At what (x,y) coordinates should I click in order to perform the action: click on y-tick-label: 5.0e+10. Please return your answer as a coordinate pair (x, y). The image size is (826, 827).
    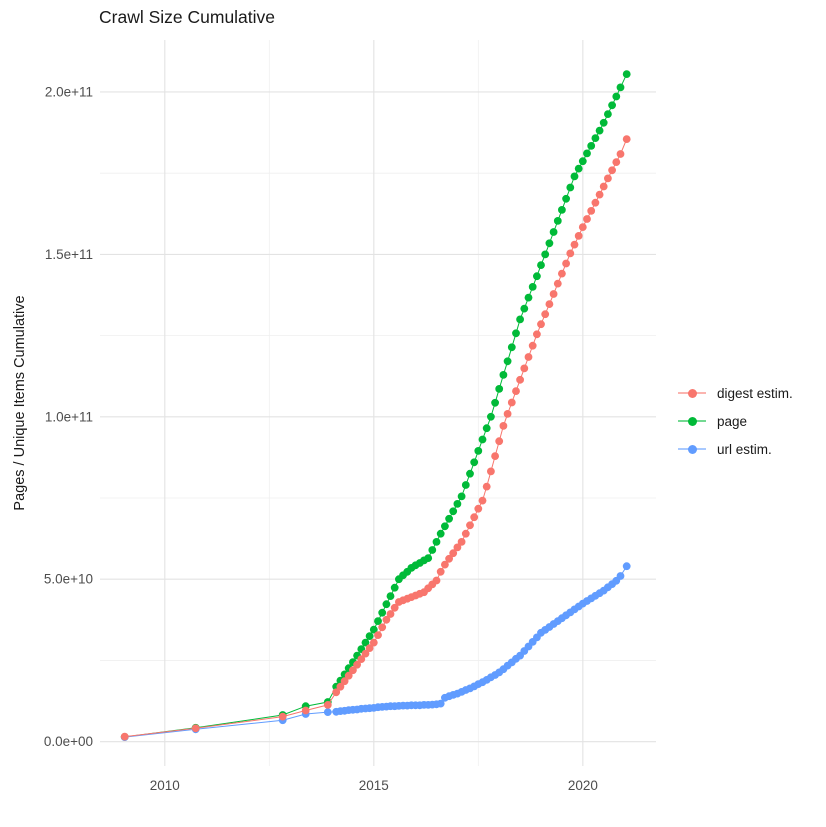
    Looking at the image, I should click on (68, 579).